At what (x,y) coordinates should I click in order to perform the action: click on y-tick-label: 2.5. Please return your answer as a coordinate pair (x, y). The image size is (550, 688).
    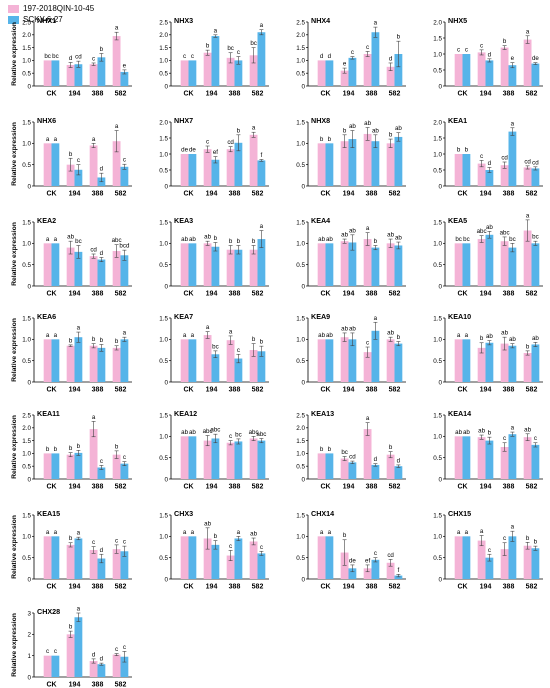
    Looking at the image, I should click on (26, 415).